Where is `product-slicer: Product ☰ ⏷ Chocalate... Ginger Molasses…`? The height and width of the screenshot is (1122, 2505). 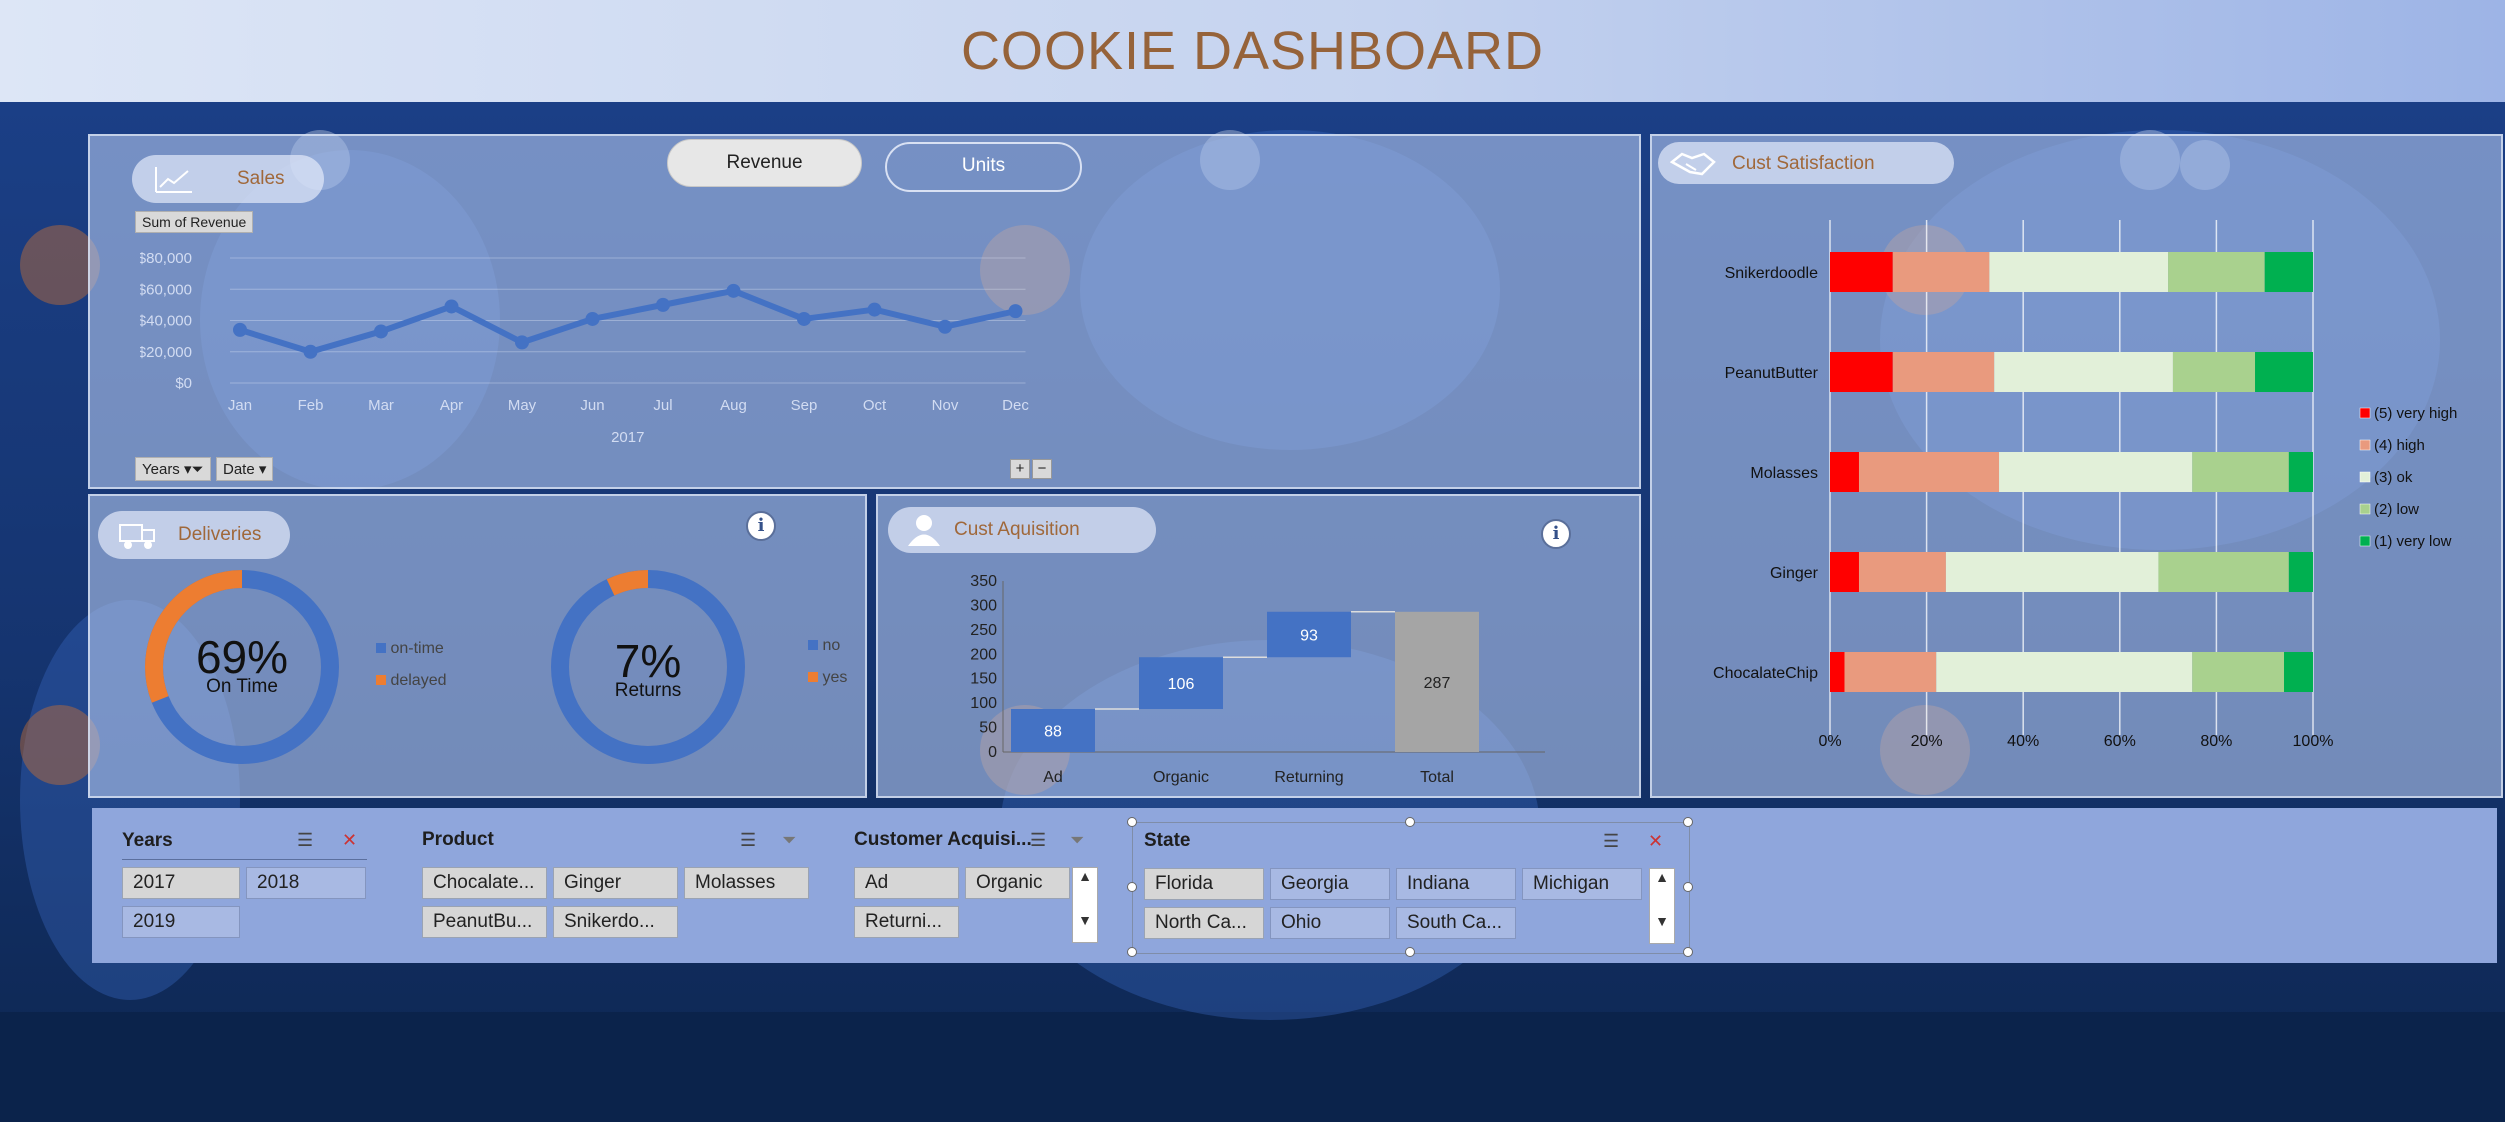 product-slicer: Product ☰ ⏷ Chocalate... Ginger Molasses… is located at coordinates (617, 884).